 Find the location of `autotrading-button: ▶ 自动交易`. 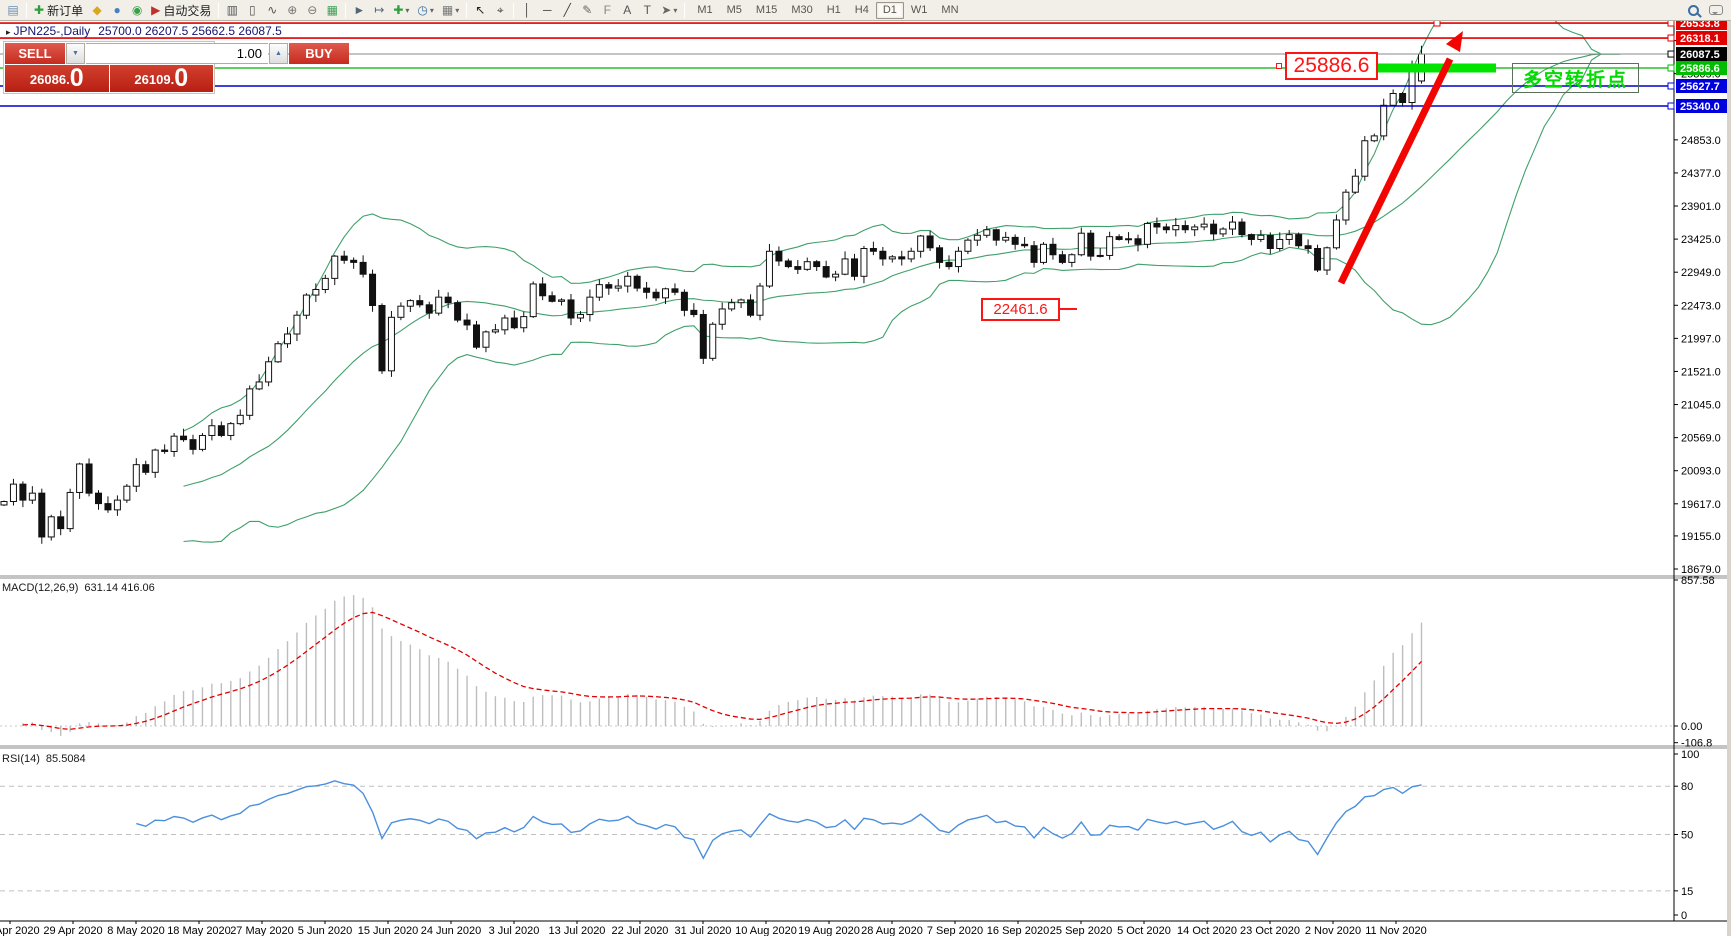

autotrading-button: ▶ 自动交易 is located at coordinates (181, 10).